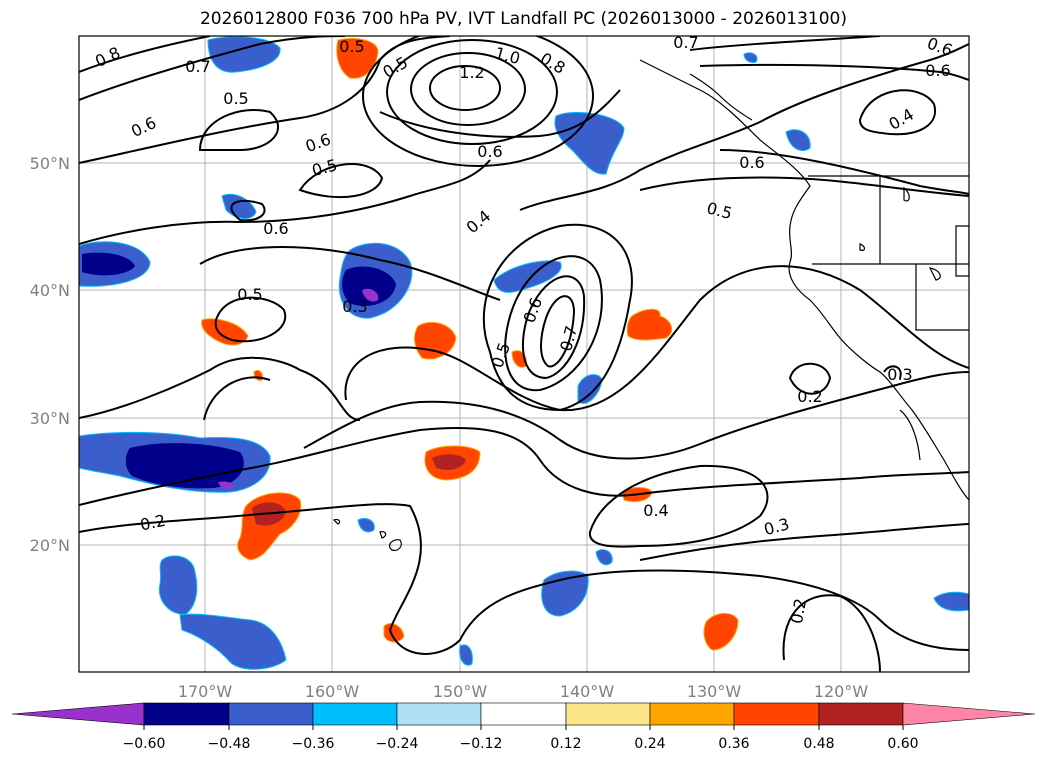  I want to click on lon-tick: 130°W, so click(714, 691).